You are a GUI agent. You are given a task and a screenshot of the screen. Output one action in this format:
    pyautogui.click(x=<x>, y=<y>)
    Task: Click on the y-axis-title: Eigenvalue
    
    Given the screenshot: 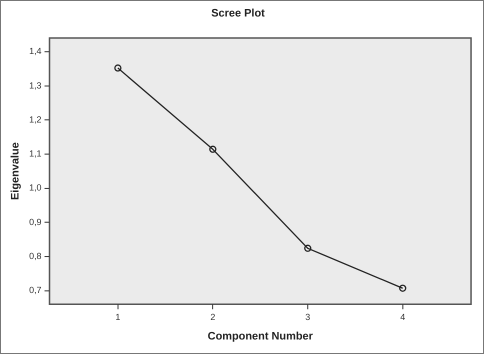 What is the action you would take?
    pyautogui.click(x=16, y=171)
    